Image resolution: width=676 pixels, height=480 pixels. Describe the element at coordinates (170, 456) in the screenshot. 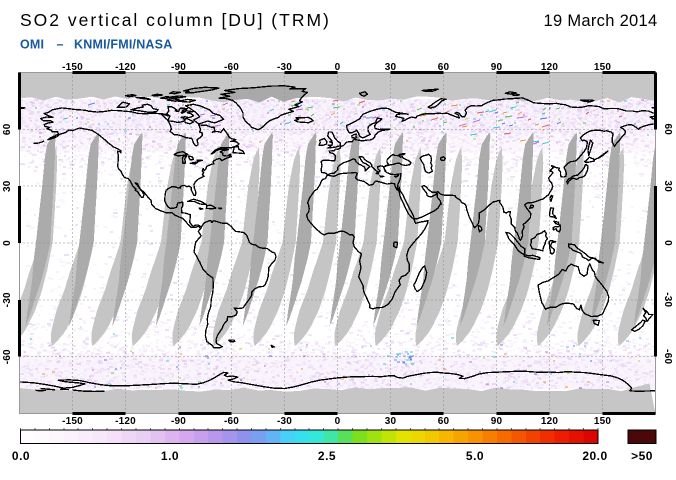

I see `svg-text: 1.0` at that location.